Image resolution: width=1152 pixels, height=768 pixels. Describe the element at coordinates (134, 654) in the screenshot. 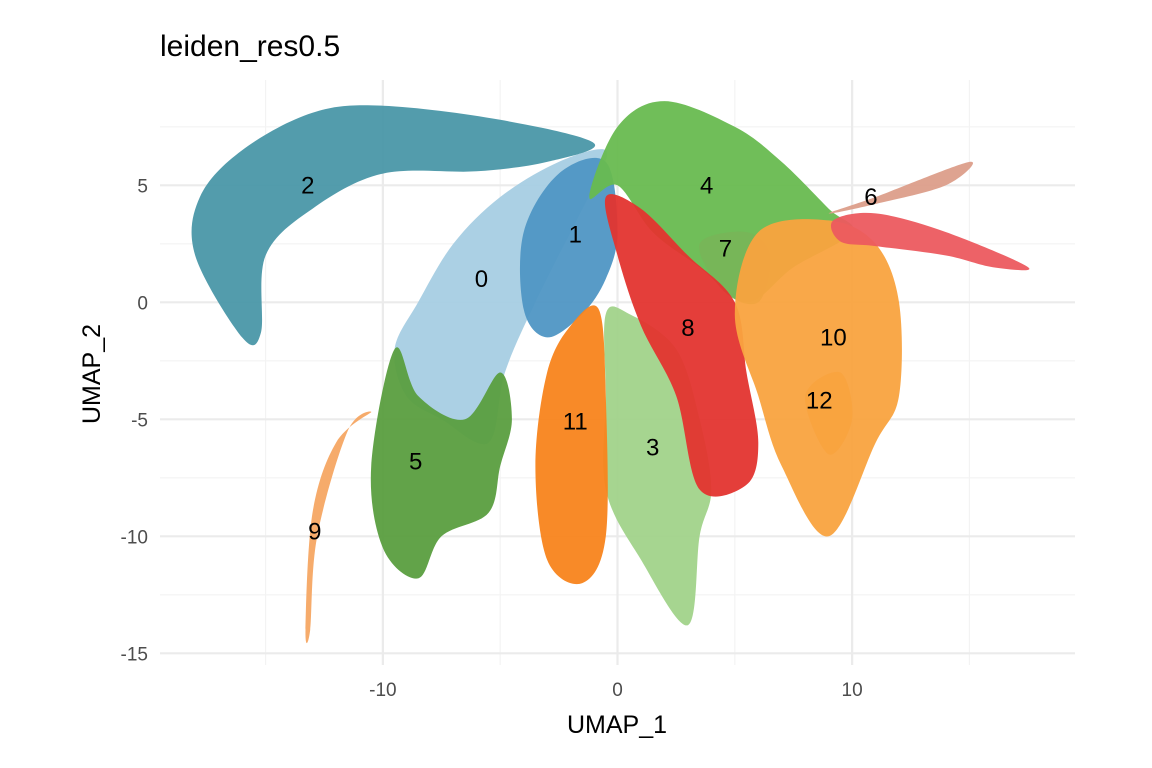

I see `y-tick-label: -15` at that location.